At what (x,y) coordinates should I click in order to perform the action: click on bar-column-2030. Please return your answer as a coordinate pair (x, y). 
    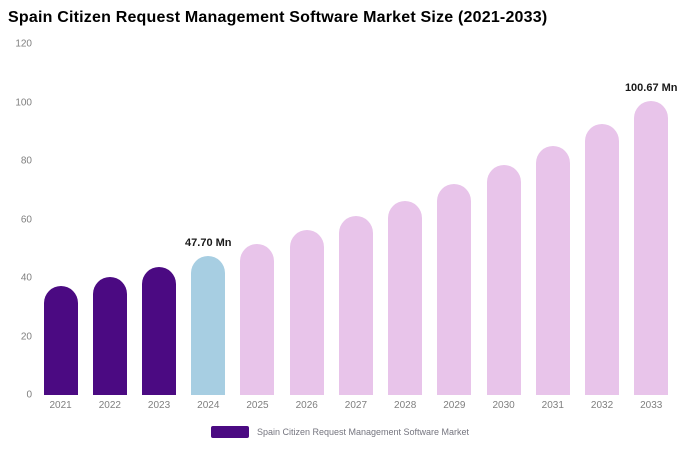
    Looking at the image, I should click on (503, 219).